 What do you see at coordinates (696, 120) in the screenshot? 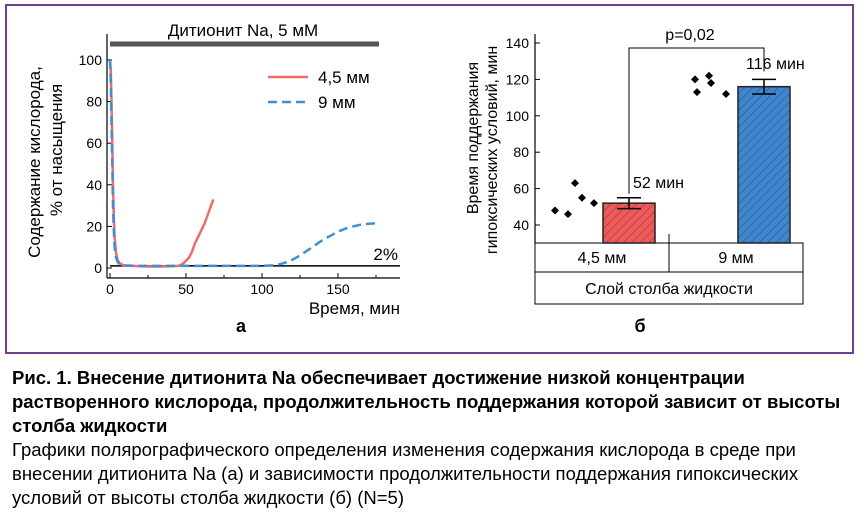
I see `significance-bracket` at bounding box center [696, 120].